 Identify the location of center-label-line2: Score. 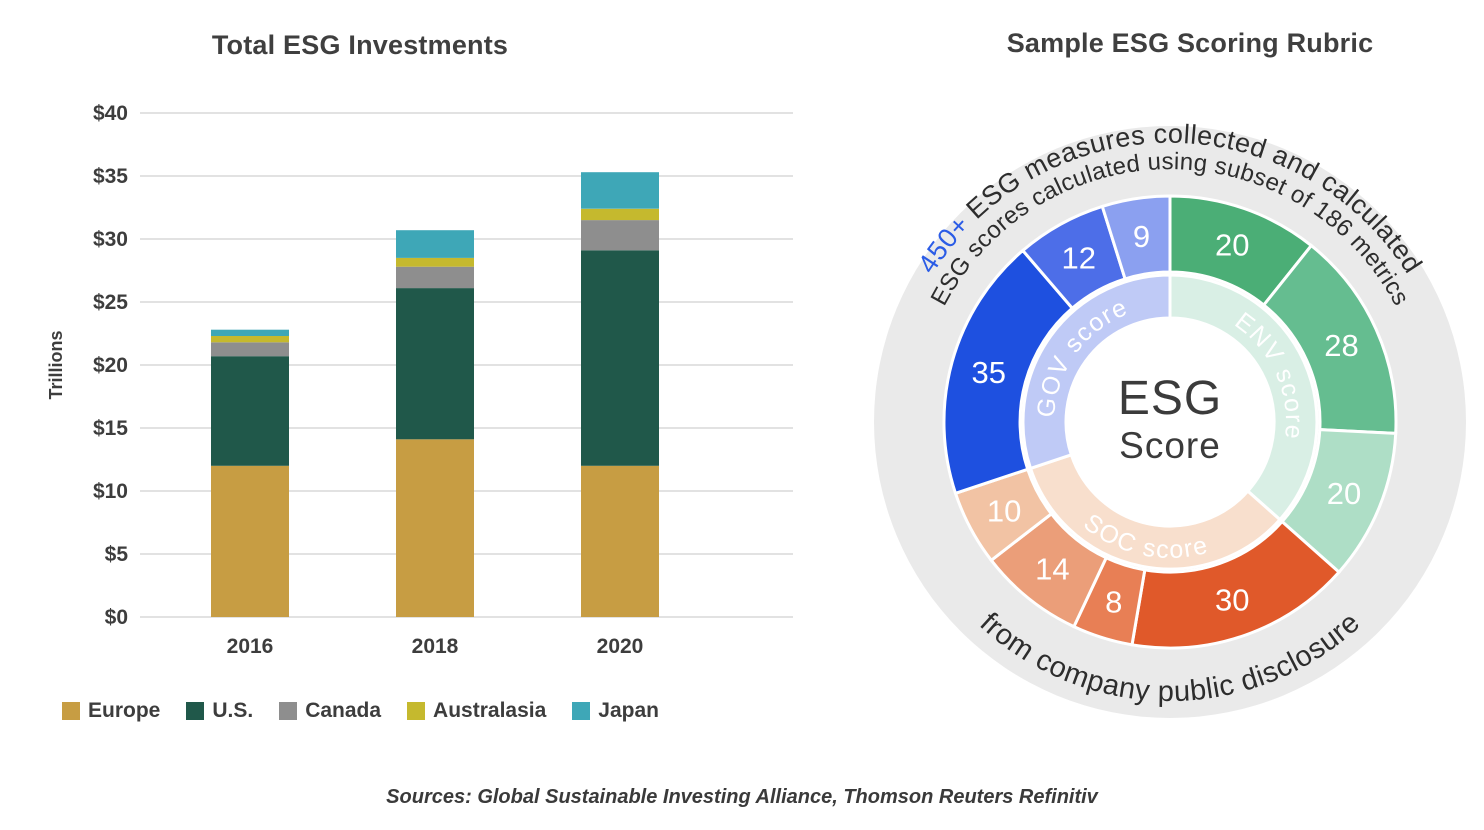
(1170, 445).